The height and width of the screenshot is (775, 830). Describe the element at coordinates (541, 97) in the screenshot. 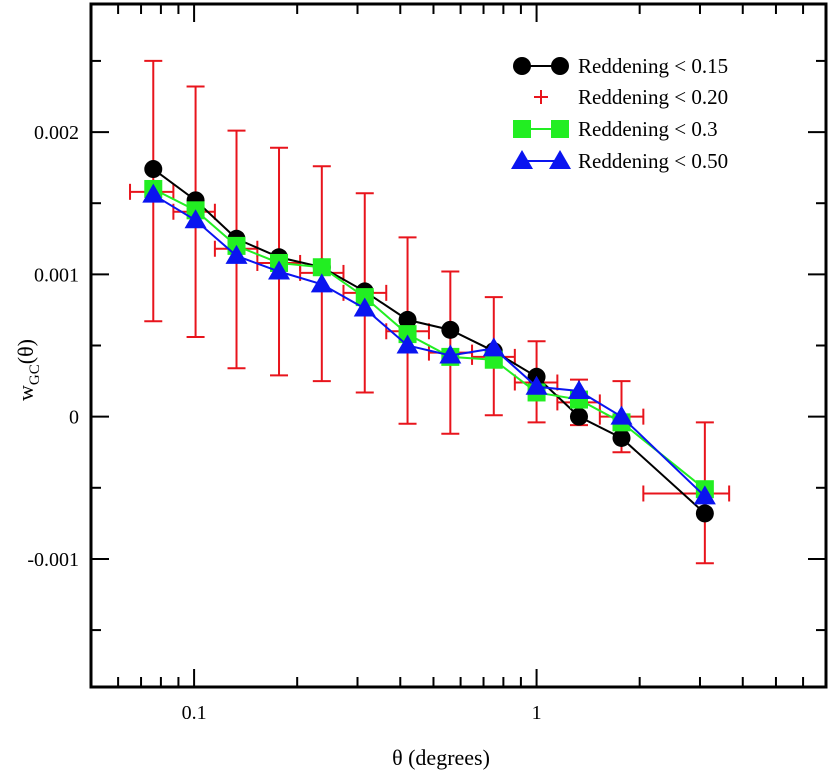

I see `legend-marker` at that location.